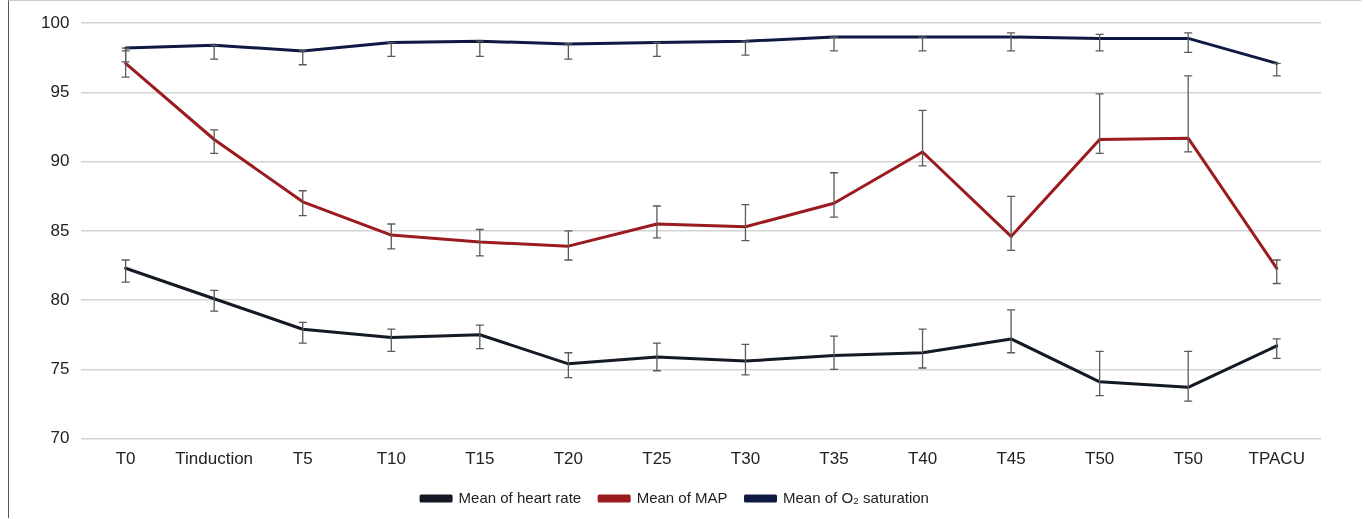 The width and height of the screenshot is (1364, 519). I want to click on x-tick-label: T15, so click(480, 459).